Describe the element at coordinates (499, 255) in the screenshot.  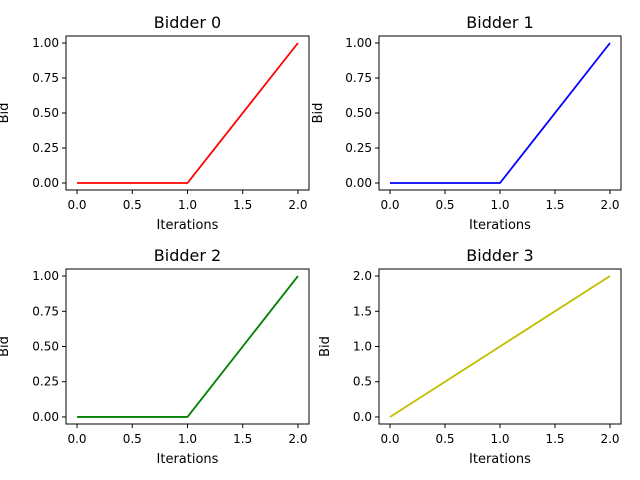
I see `subplot-title: Bidder 3` at that location.